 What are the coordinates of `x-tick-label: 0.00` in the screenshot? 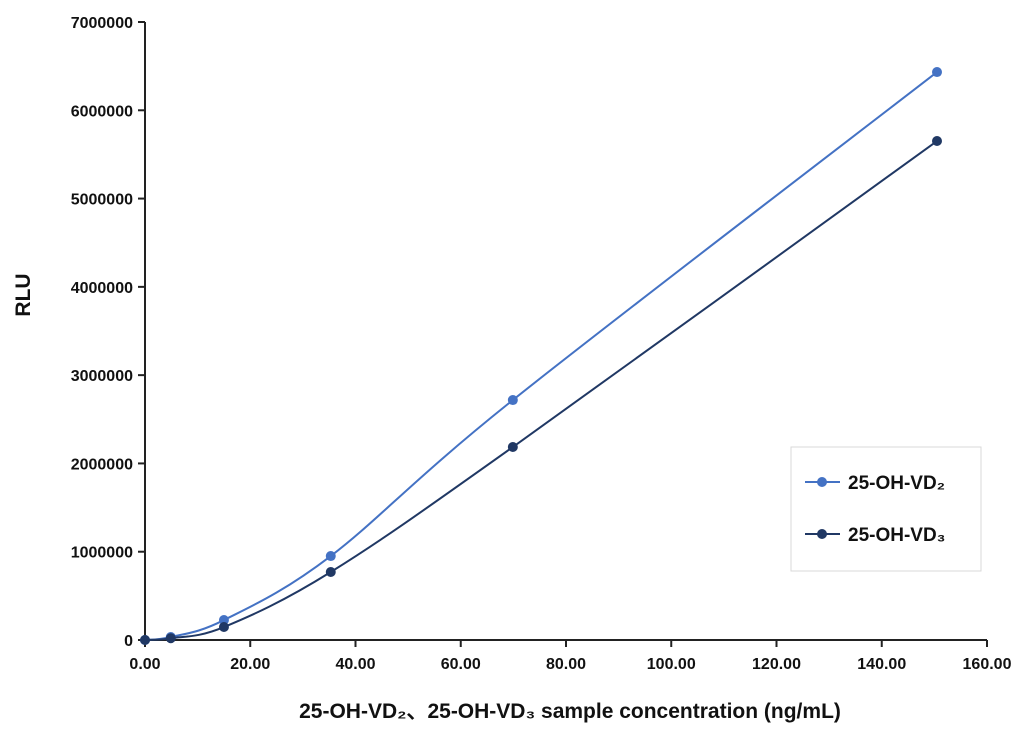 It's located at (144, 664).